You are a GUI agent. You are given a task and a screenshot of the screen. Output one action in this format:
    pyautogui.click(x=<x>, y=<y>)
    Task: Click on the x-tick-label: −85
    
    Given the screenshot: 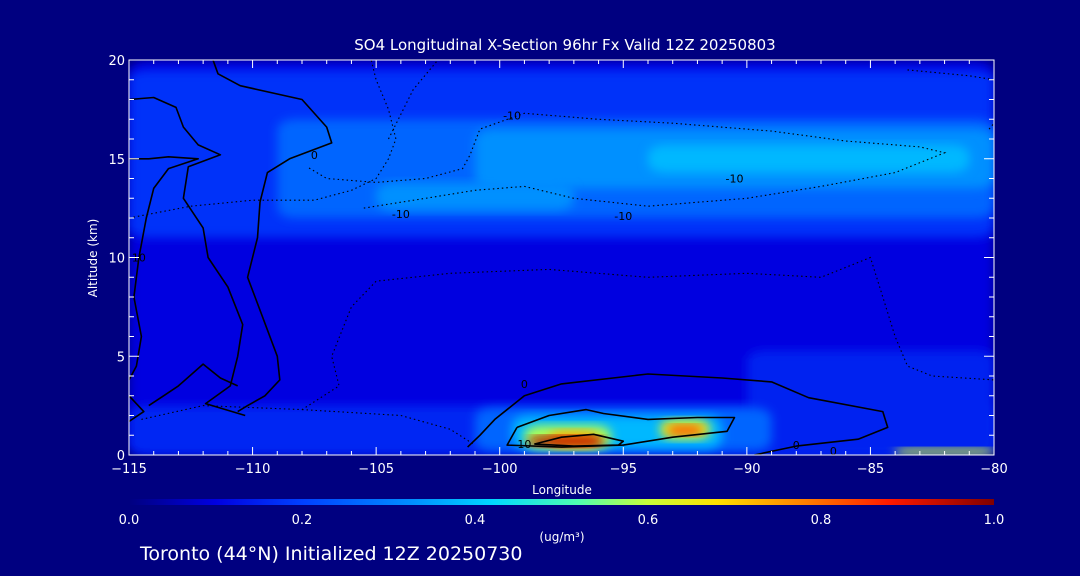 What is the action you would take?
    pyautogui.click(x=870, y=469)
    